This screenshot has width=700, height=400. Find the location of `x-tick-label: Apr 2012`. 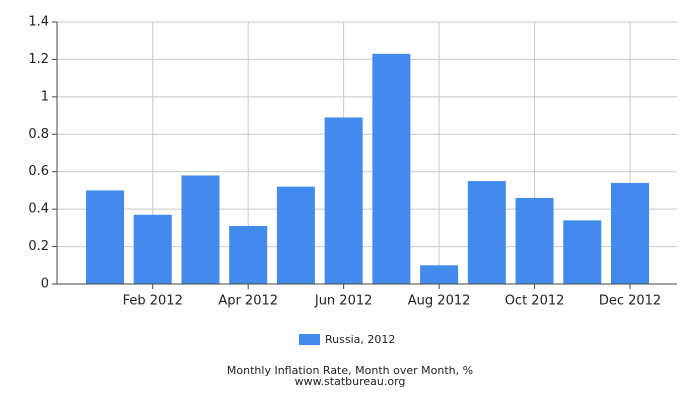

x-tick-label: Apr 2012 is located at coordinates (248, 301).